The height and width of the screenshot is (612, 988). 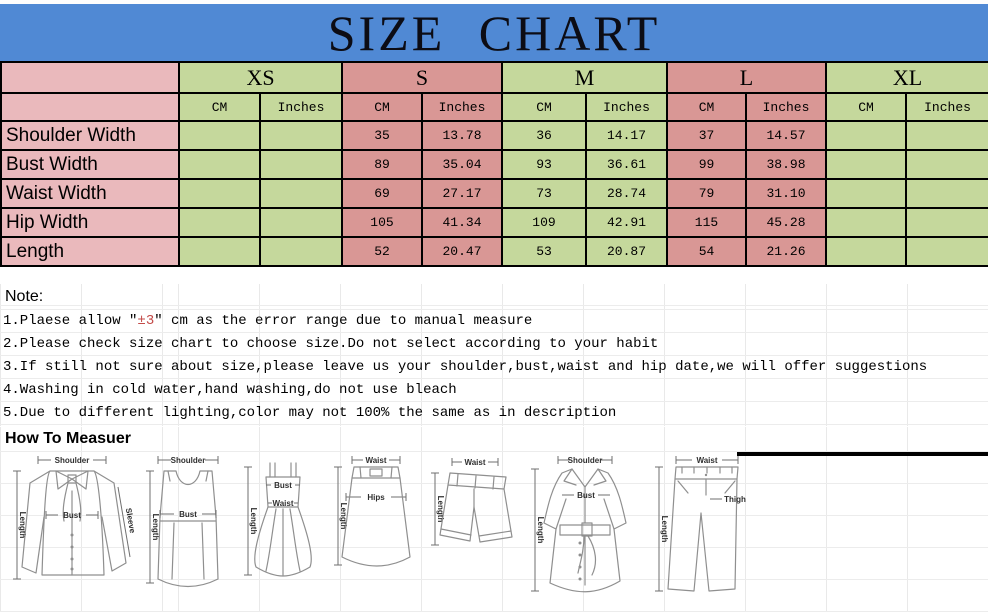 What do you see at coordinates (462, 164) in the screenshot?
I see `value-cell: 35.04` at bounding box center [462, 164].